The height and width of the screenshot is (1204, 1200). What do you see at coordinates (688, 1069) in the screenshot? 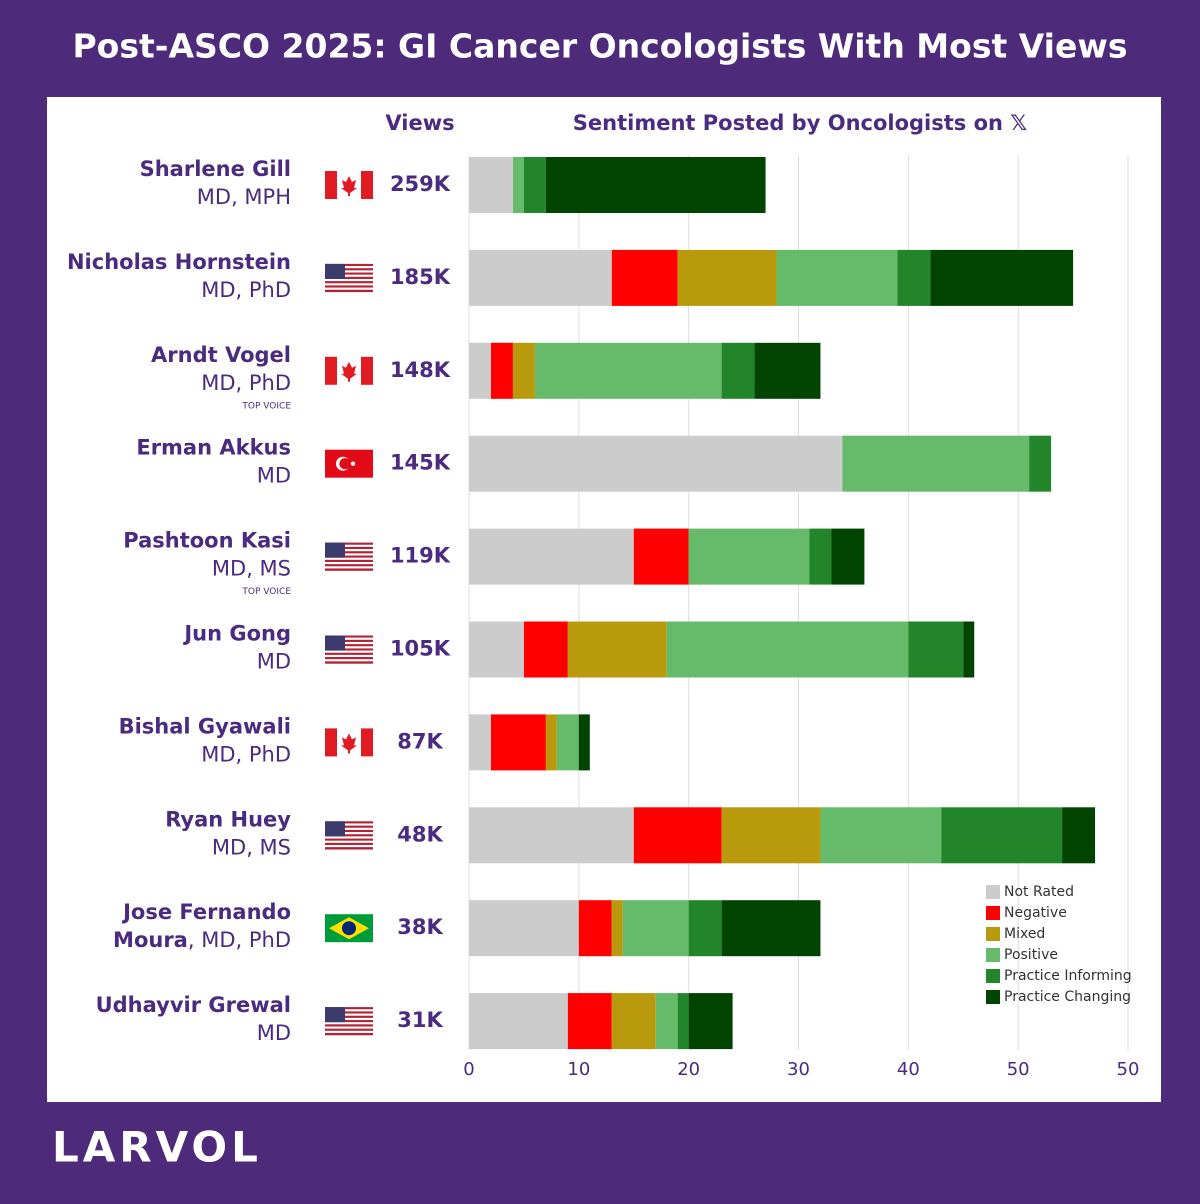
I see `x-tick-label: 20` at bounding box center [688, 1069].